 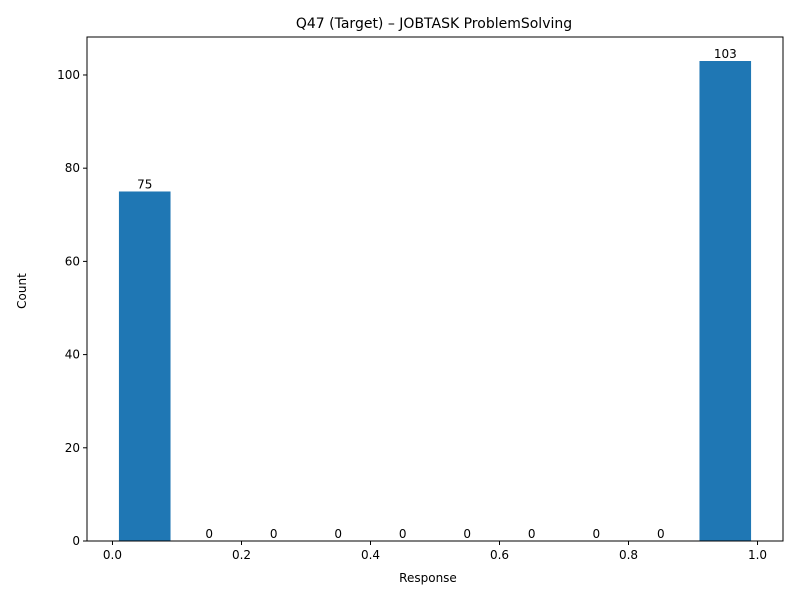 What do you see at coordinates (68, 75) in the screenshot?
I see `y-tick-label-5: 100` at bounding box center [68, 75].